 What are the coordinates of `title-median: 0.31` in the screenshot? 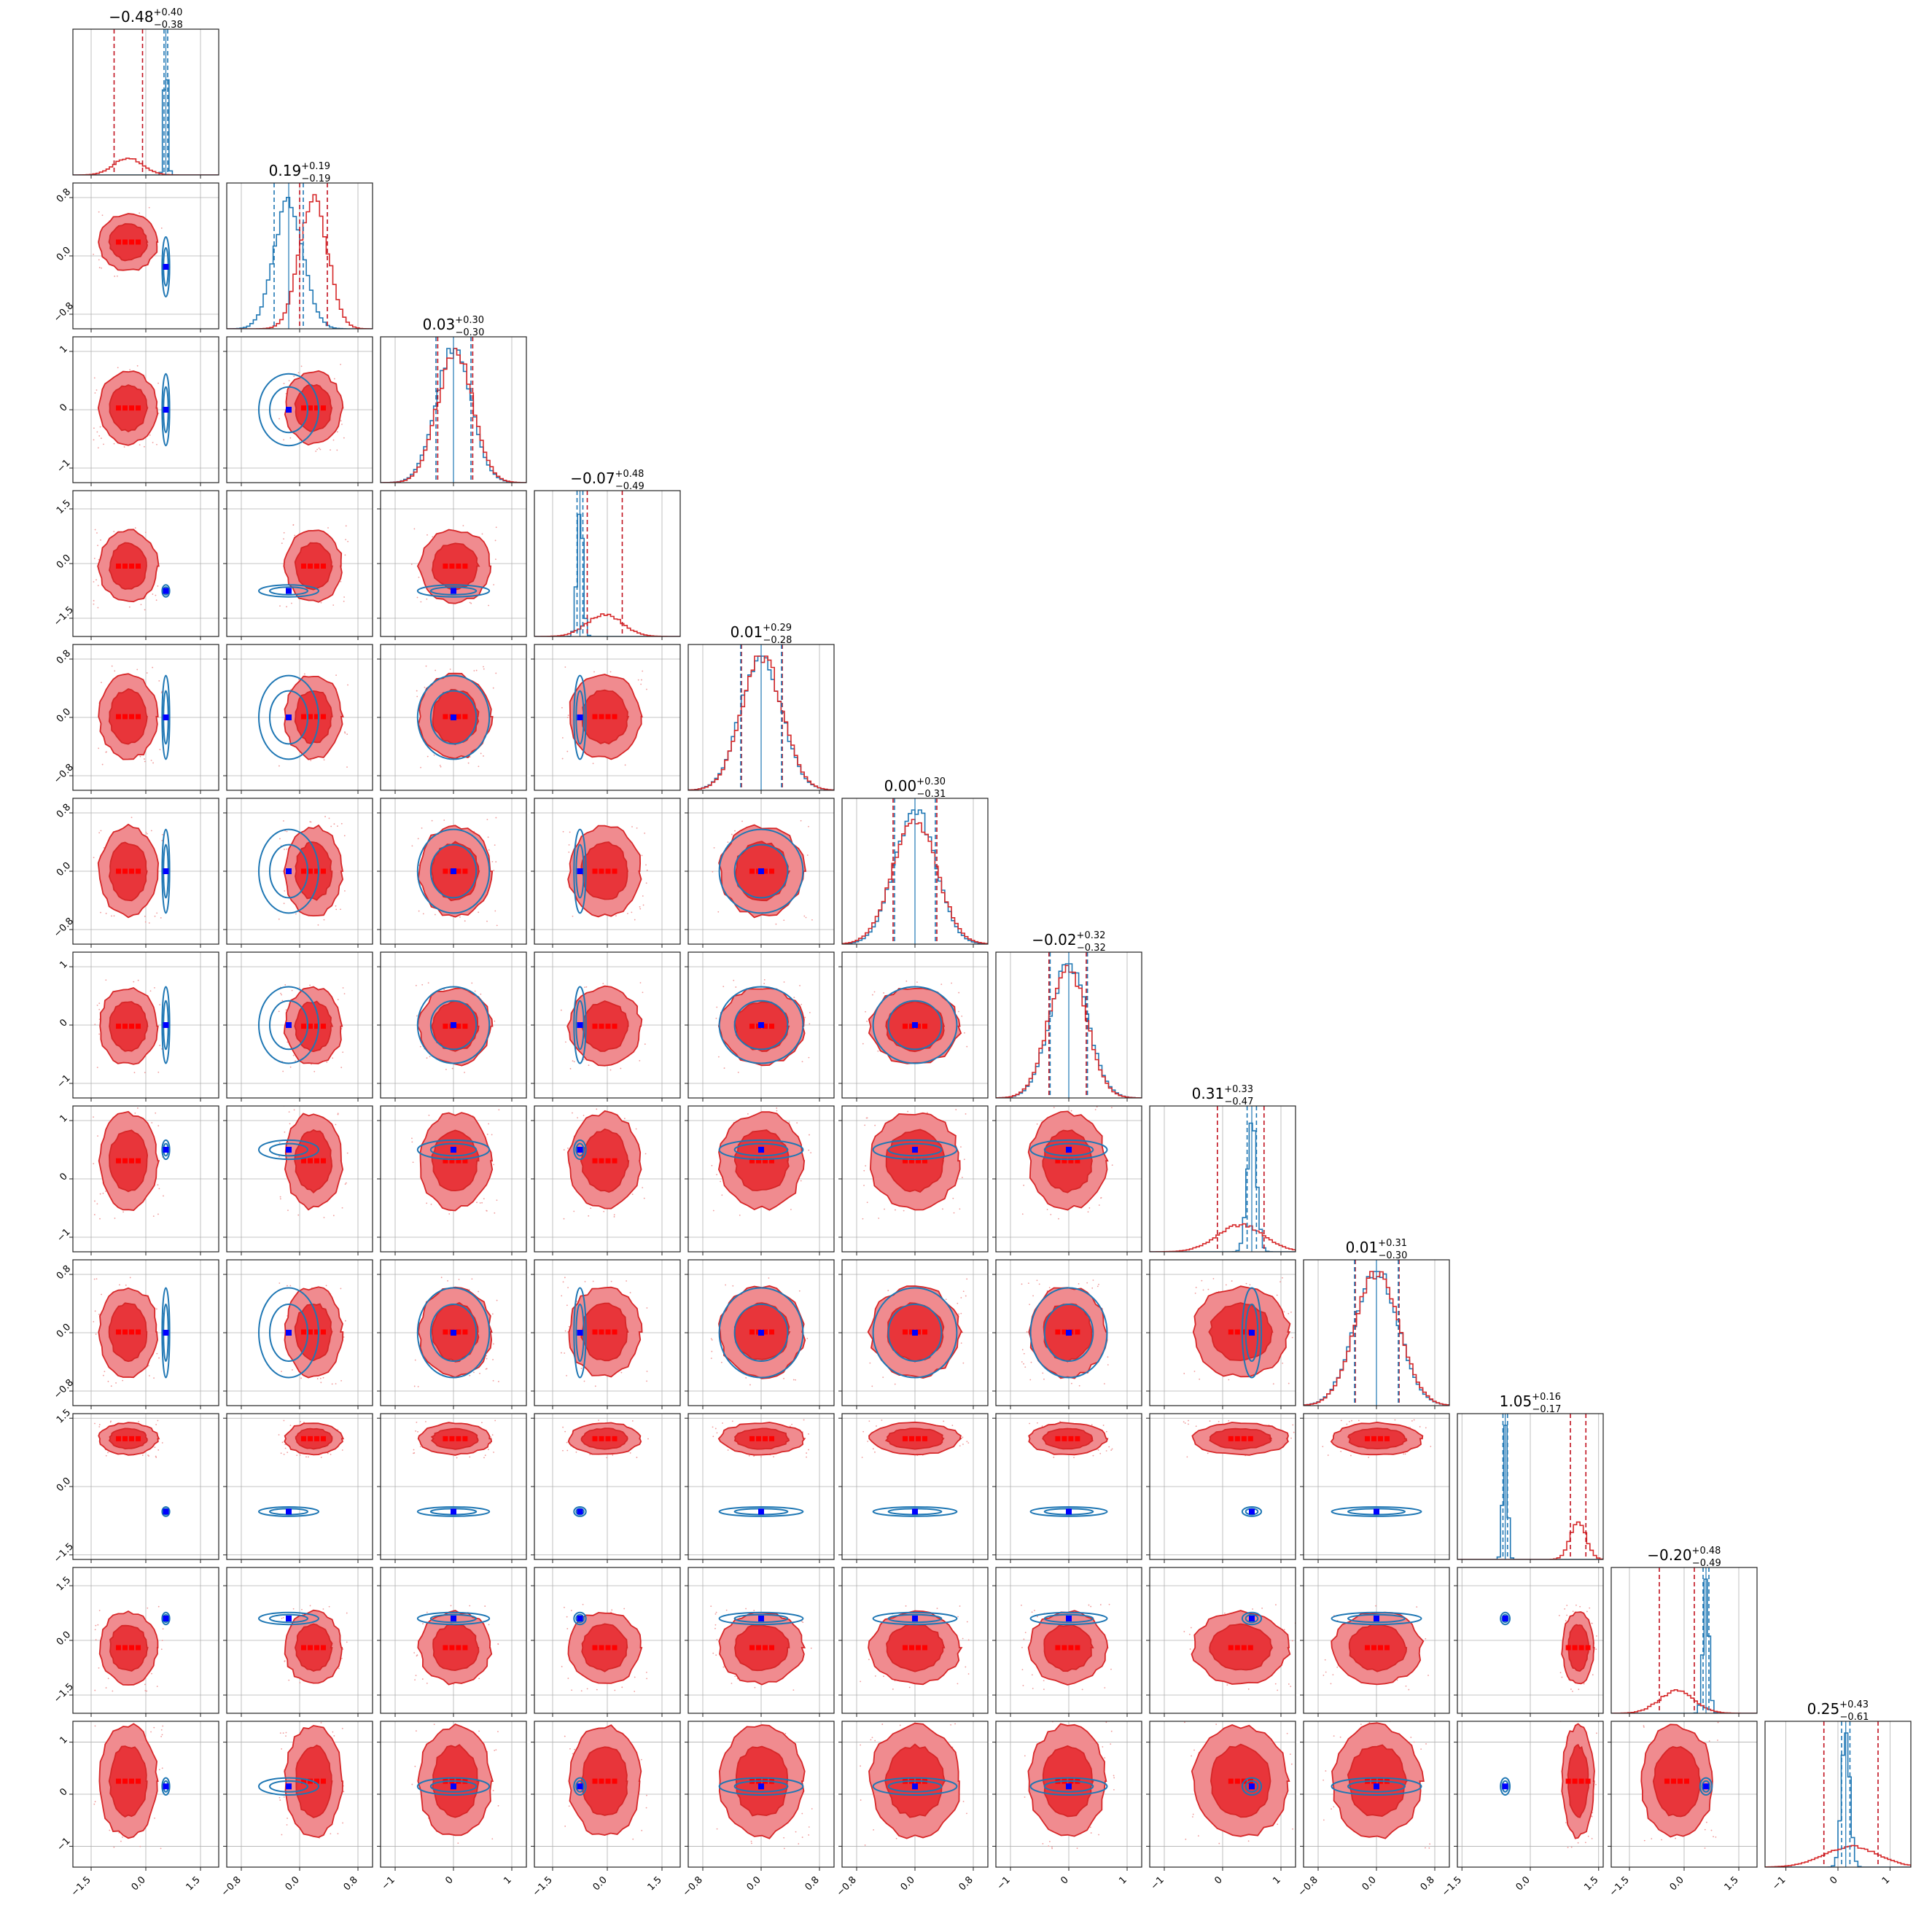 It's located at (1208, 1093).